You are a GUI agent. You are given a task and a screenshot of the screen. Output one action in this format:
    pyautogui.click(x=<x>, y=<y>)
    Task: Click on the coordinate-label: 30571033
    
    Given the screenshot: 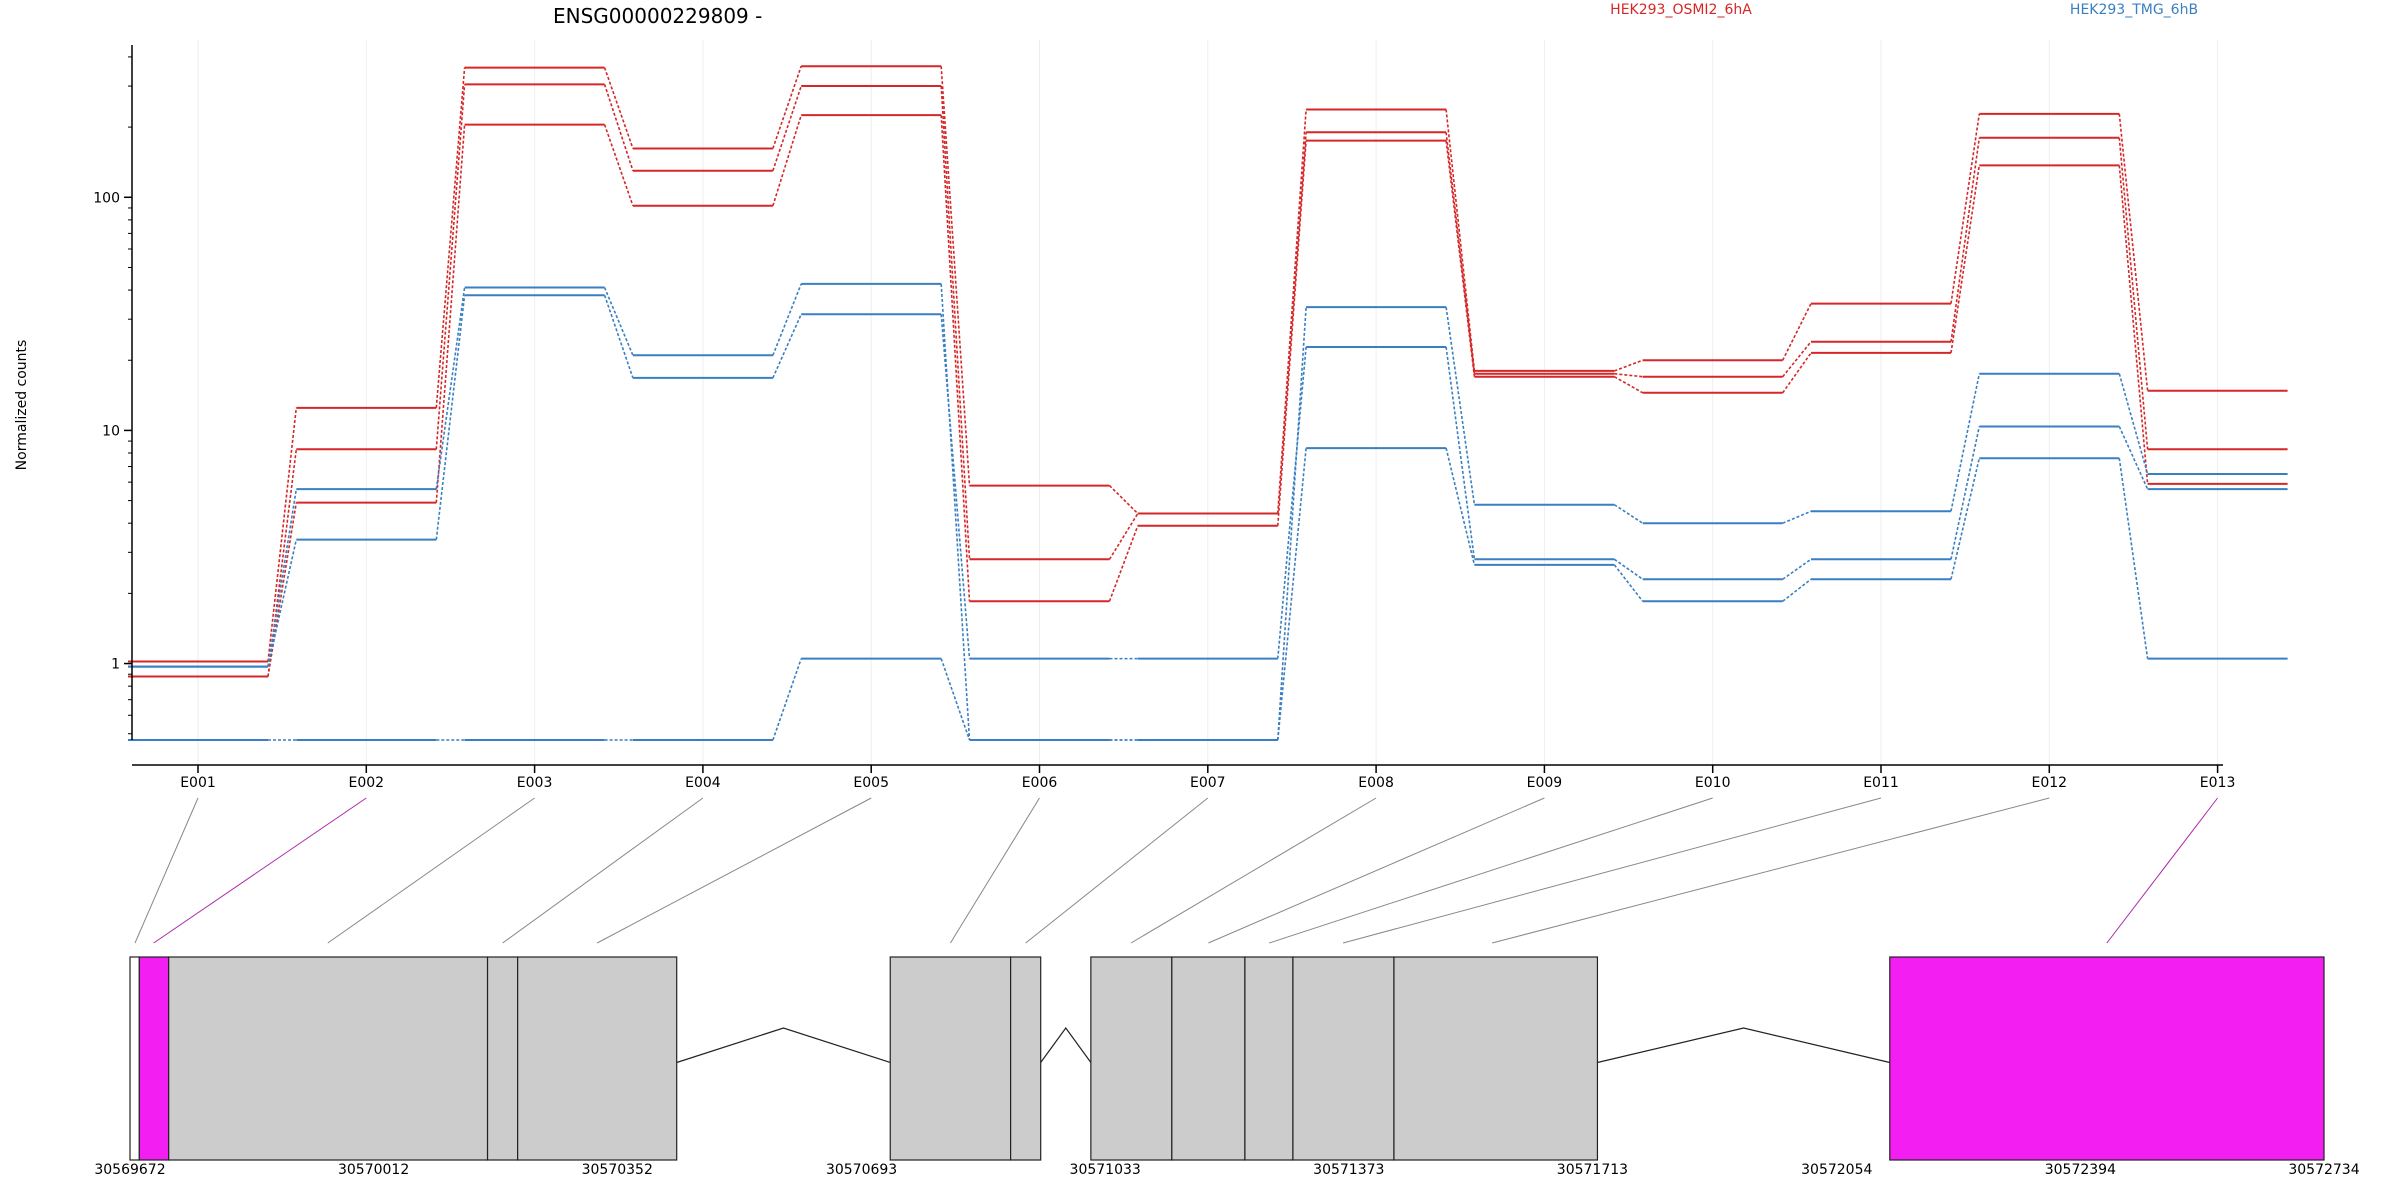 What is the action you would take?
    pyautogui.click(x=1105, y=1170)
    